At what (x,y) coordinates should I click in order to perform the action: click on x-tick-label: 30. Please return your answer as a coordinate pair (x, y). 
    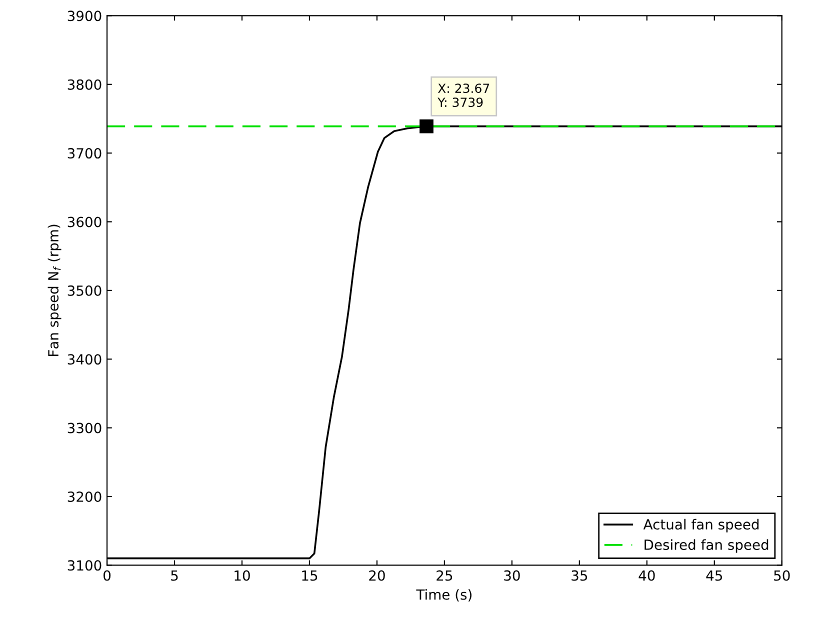
    Looking at the image, I should click on (512, 575).